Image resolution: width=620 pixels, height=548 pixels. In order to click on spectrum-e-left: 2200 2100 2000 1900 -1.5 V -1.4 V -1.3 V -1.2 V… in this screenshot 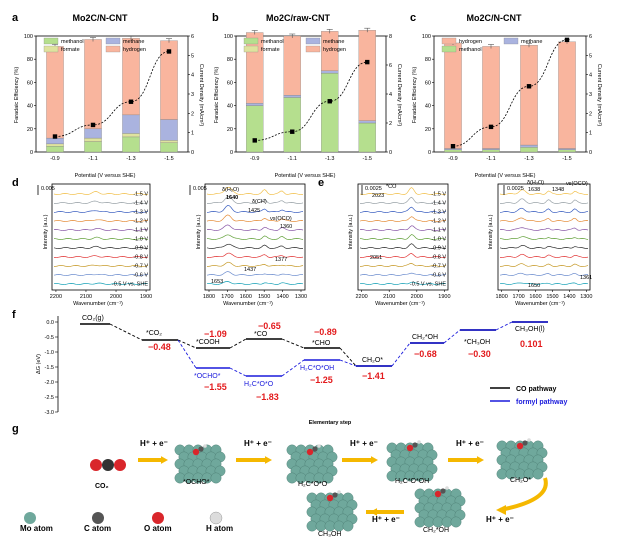, I will do `click(403, 241)`.